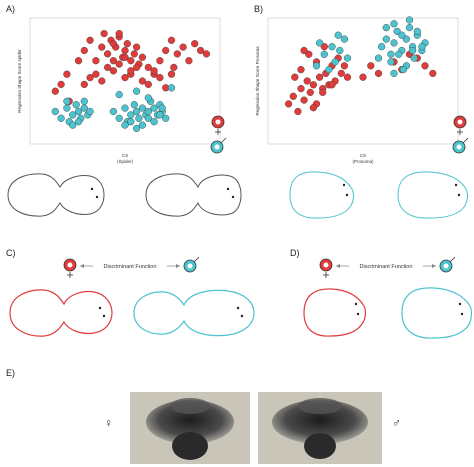 This screenshot has height=467, width=474. I want to click on female-icon-core, so click(218, 122).